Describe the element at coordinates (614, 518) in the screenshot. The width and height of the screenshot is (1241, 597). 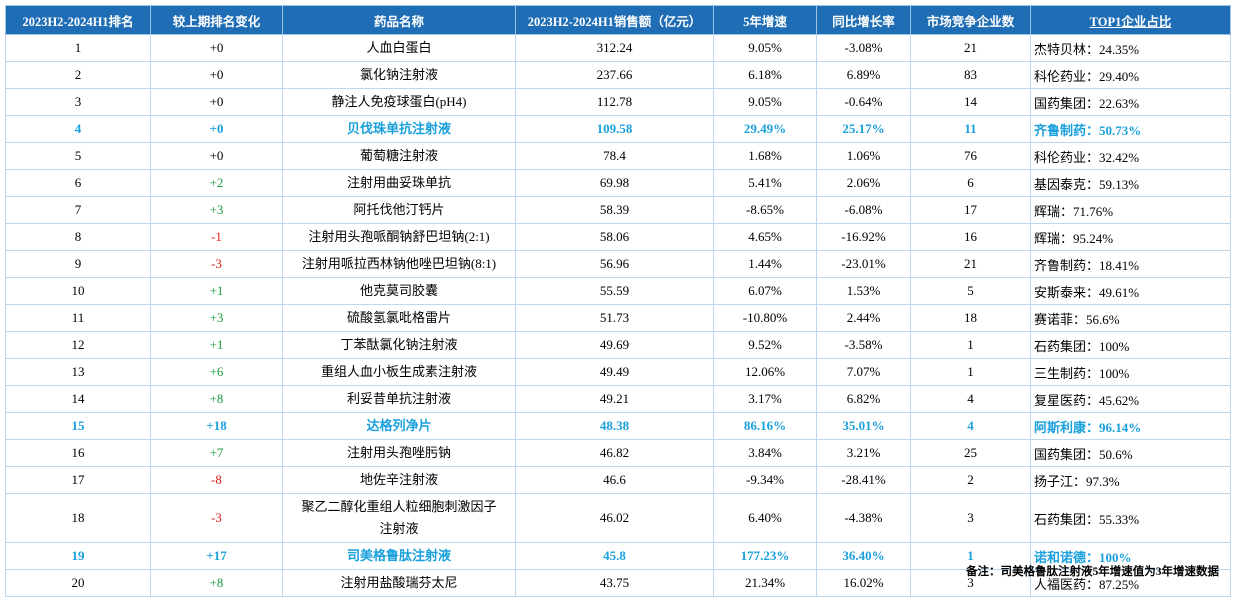
I see `table-cell: 46.02` at that location.